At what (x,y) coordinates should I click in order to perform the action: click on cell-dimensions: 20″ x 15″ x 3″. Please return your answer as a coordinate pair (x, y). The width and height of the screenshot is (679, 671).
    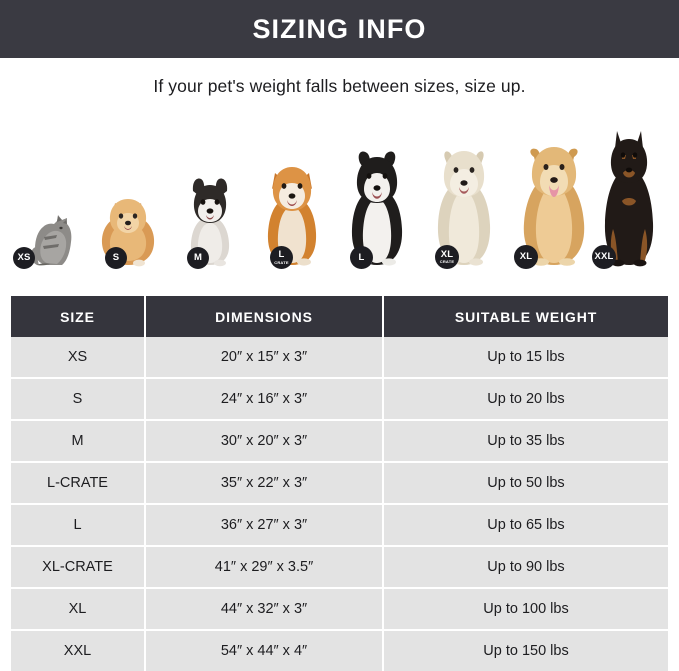
    Looking at the image, I should click on (264, 358).